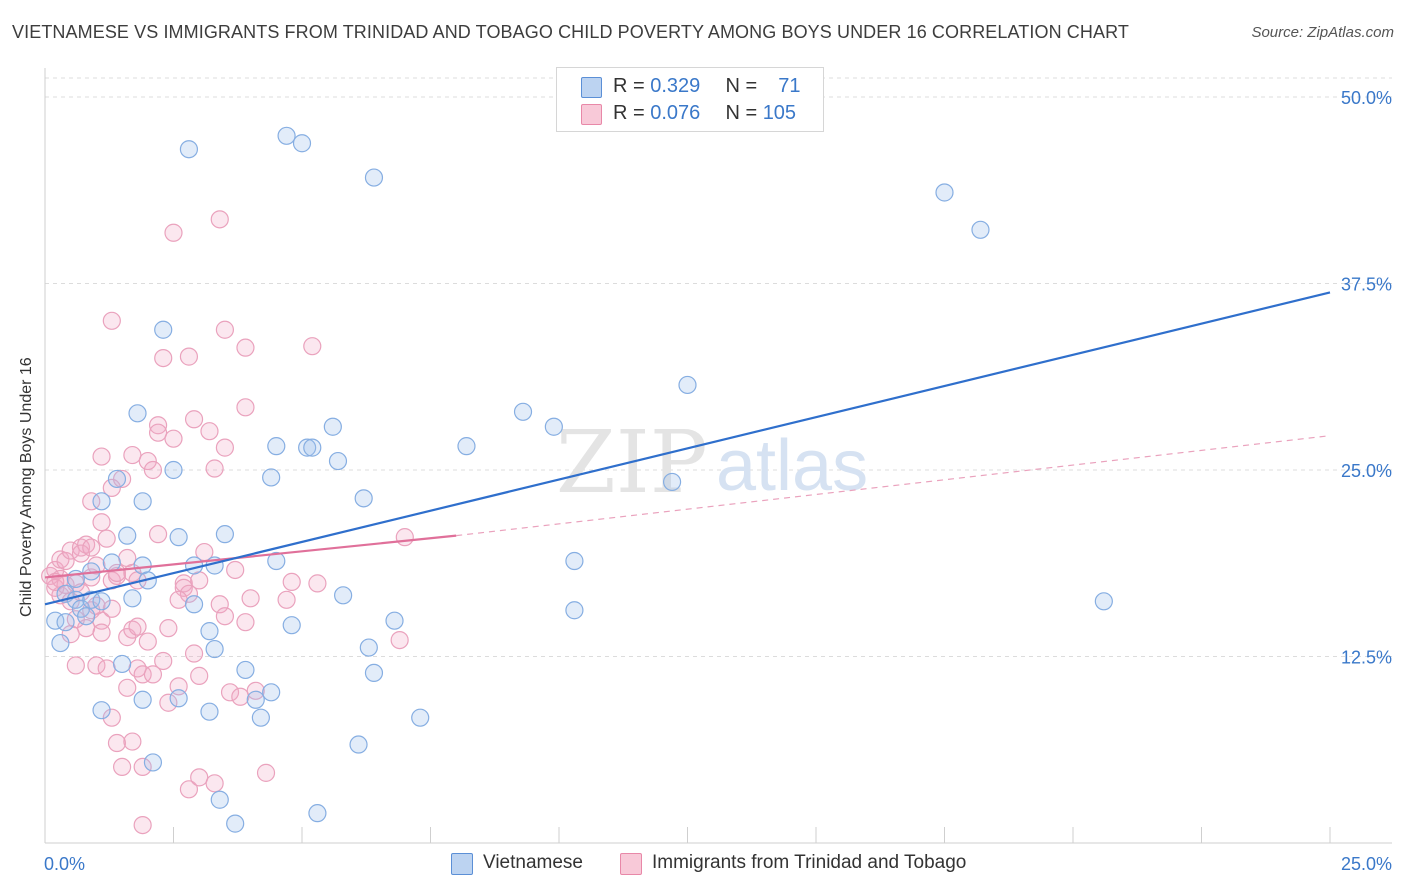 The height and width of the screenshot is (892, 1406). Describe the element at coordinates (779, 113) in the screenshot. I see `legend-n-value: 105` at that location.